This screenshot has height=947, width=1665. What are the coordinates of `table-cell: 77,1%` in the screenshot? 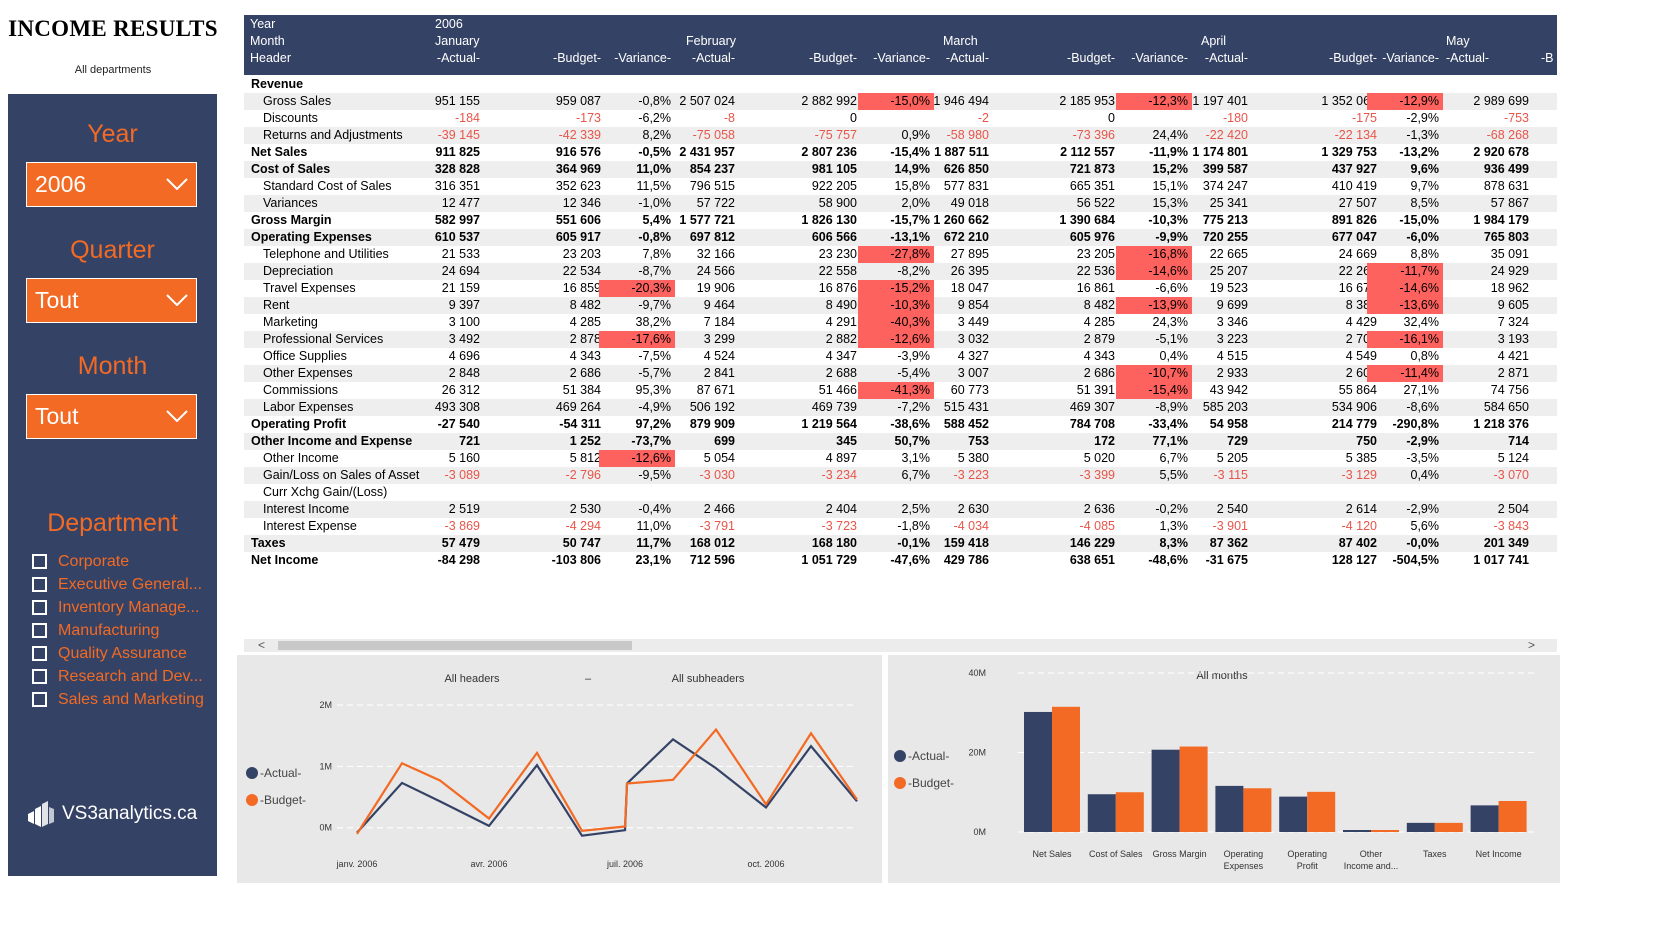 It's located at (1170, 441).